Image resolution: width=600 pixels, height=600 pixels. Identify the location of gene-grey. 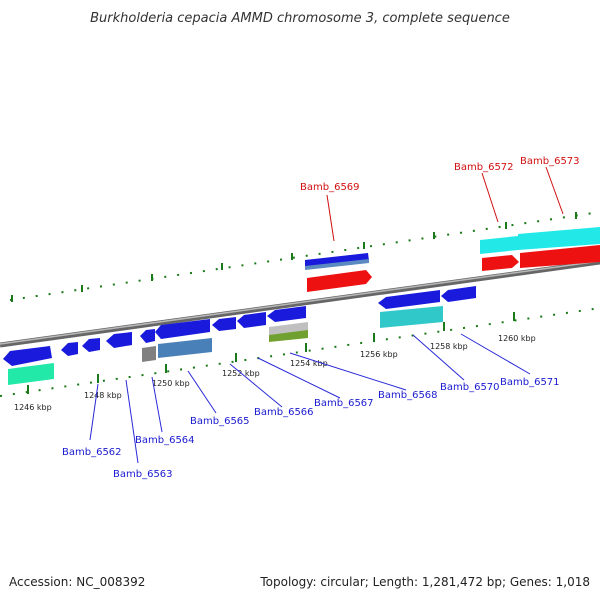
(149, 354).